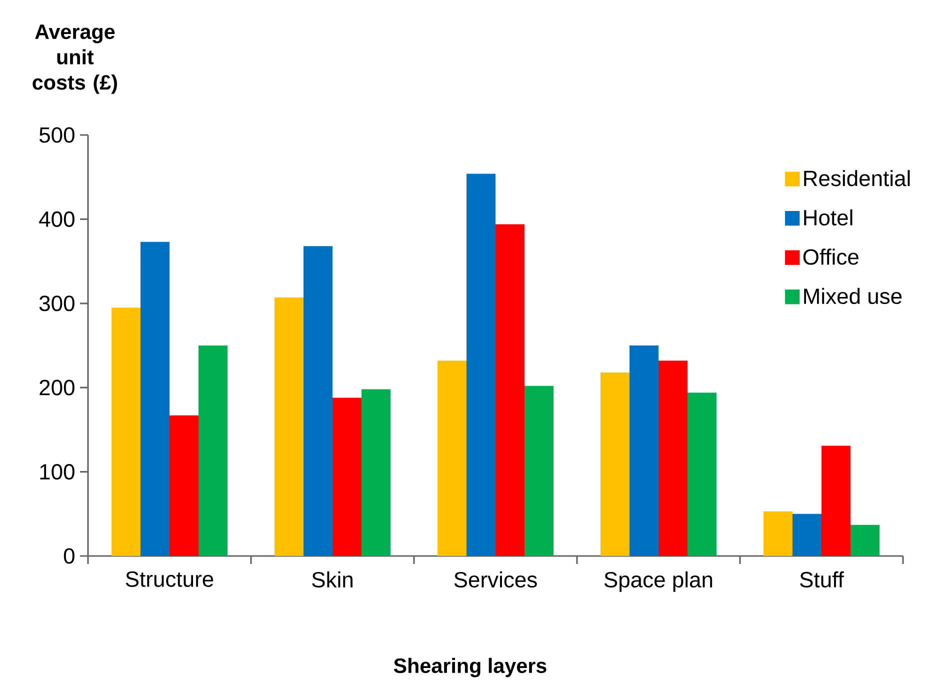 The height and width of the screenshot is (684, 932). Describe the element at coordinates (57, 472) in the screenshot. I see `y-tick-label: 100` at that location.